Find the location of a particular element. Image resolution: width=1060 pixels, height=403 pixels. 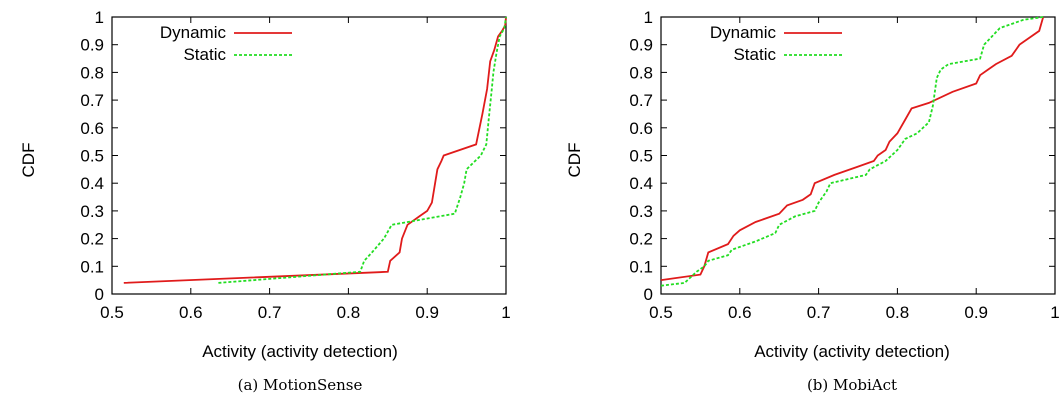

y-tick-label-a-4: 0.4 is located at coordinates (92, 183).